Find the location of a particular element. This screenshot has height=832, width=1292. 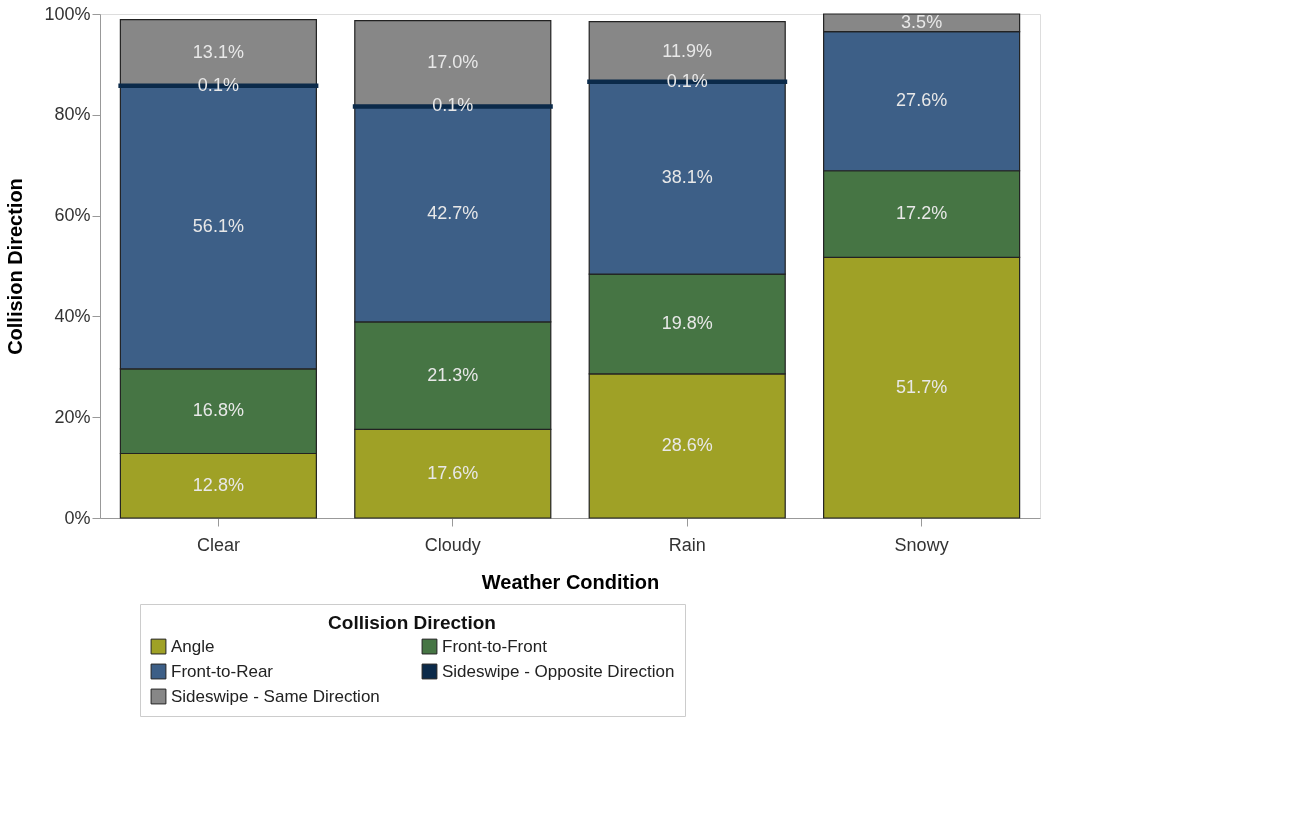

text: 17.6% is located at coordinates (453, 472).